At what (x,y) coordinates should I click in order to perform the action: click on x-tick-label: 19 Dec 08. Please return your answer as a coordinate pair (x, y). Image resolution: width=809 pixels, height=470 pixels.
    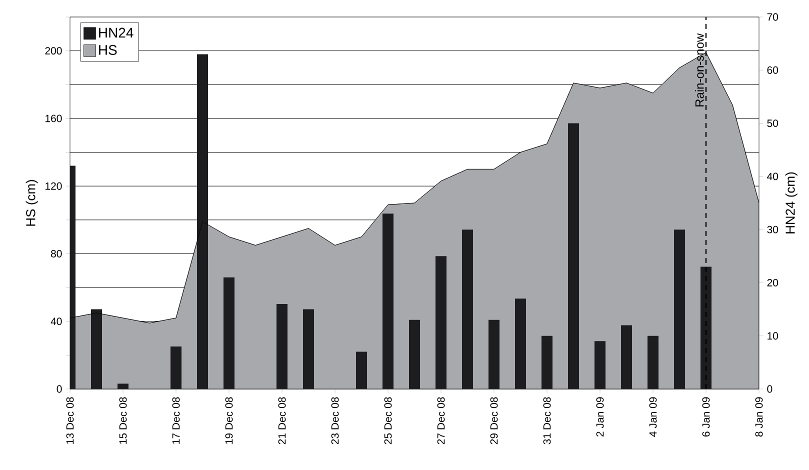
    Looking at the image, I should click on (229, 420).